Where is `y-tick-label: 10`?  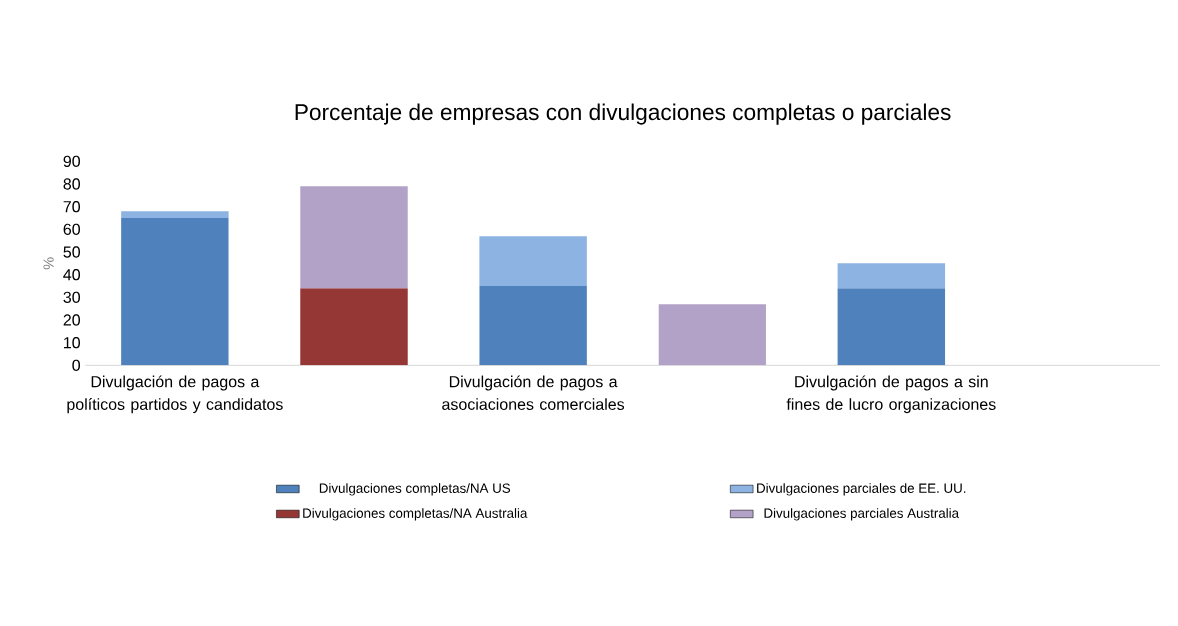
y-tick-label: 10 is located at coordinates (72, 343).